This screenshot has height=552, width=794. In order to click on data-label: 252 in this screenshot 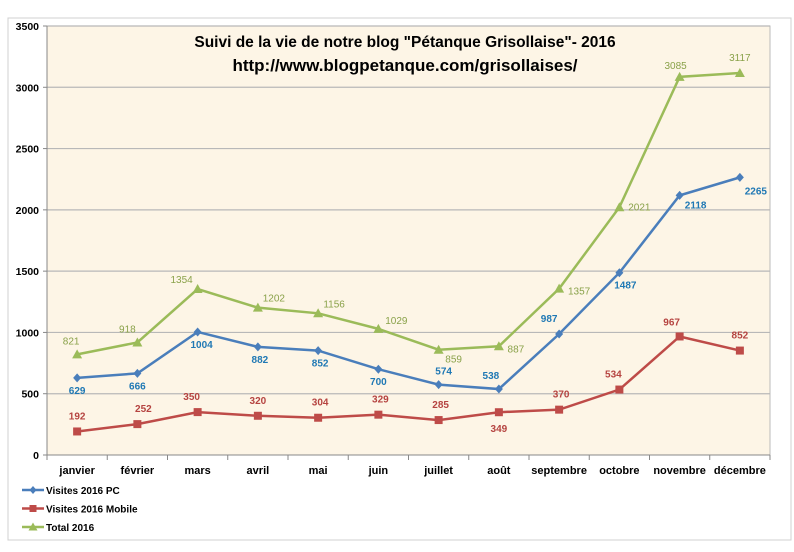, I will do `click(143, 409)`.